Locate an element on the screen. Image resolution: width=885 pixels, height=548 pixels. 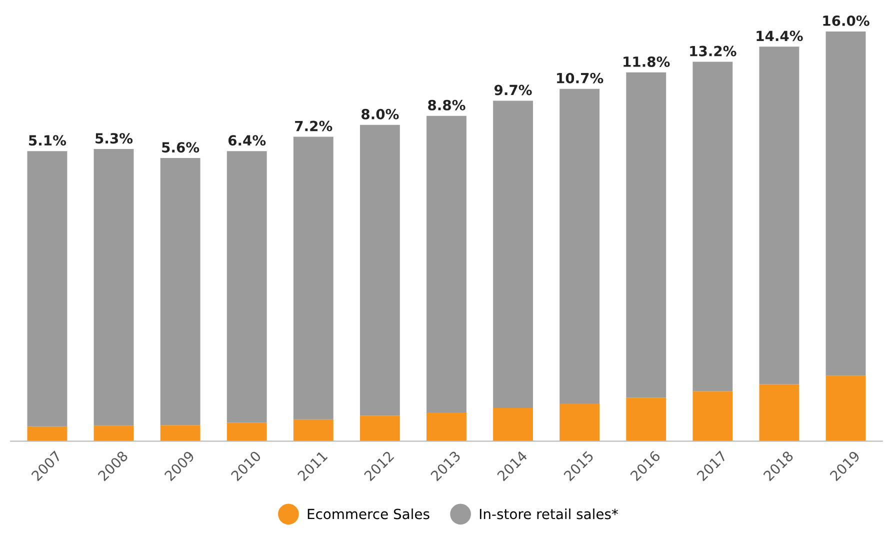
annotation: 8.8% is located at coordinates (447, 105).